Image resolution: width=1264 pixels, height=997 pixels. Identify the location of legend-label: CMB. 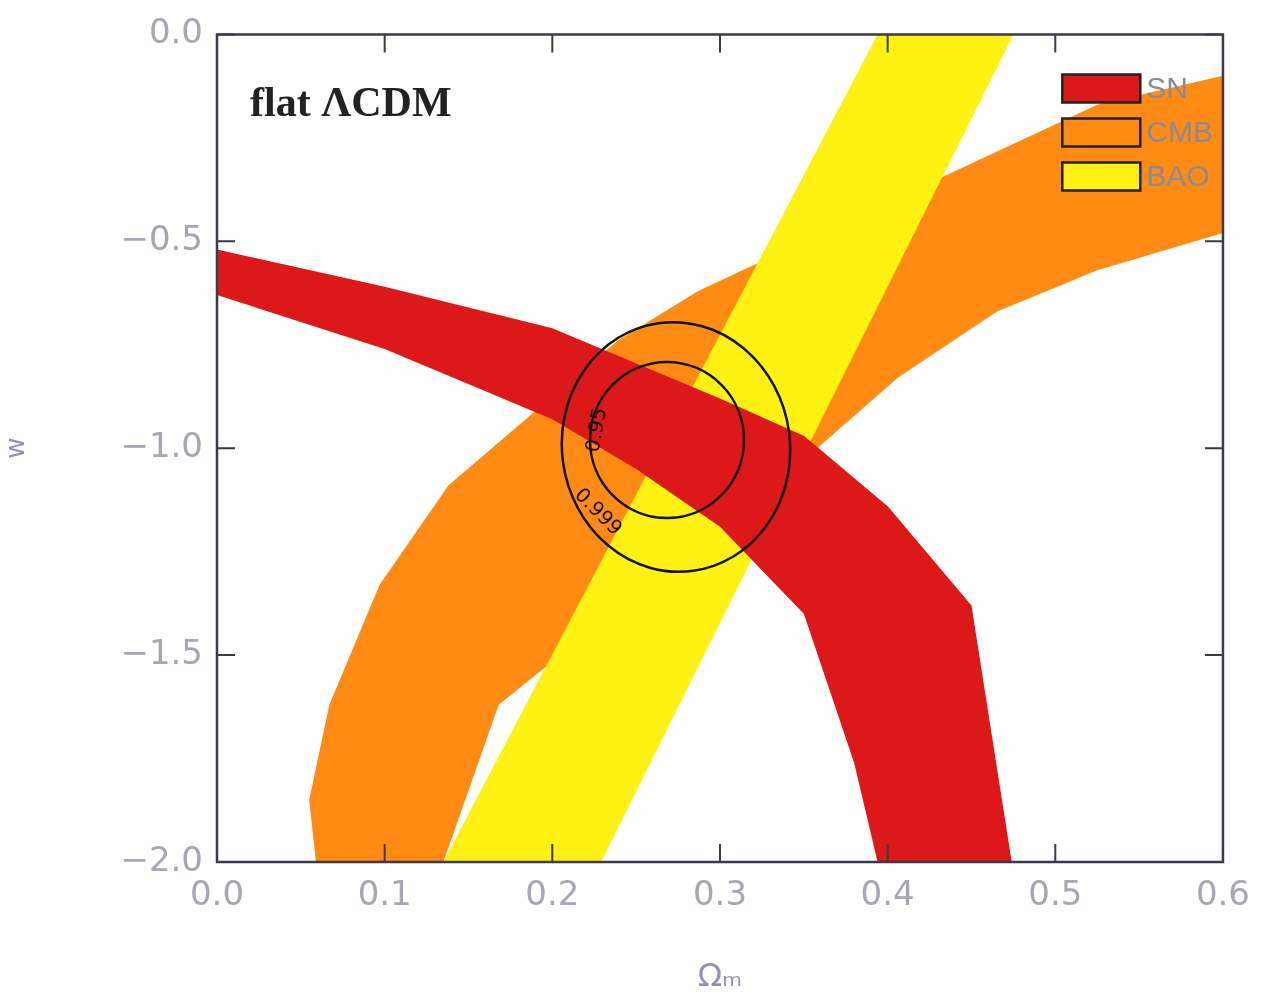
(1179, 131).